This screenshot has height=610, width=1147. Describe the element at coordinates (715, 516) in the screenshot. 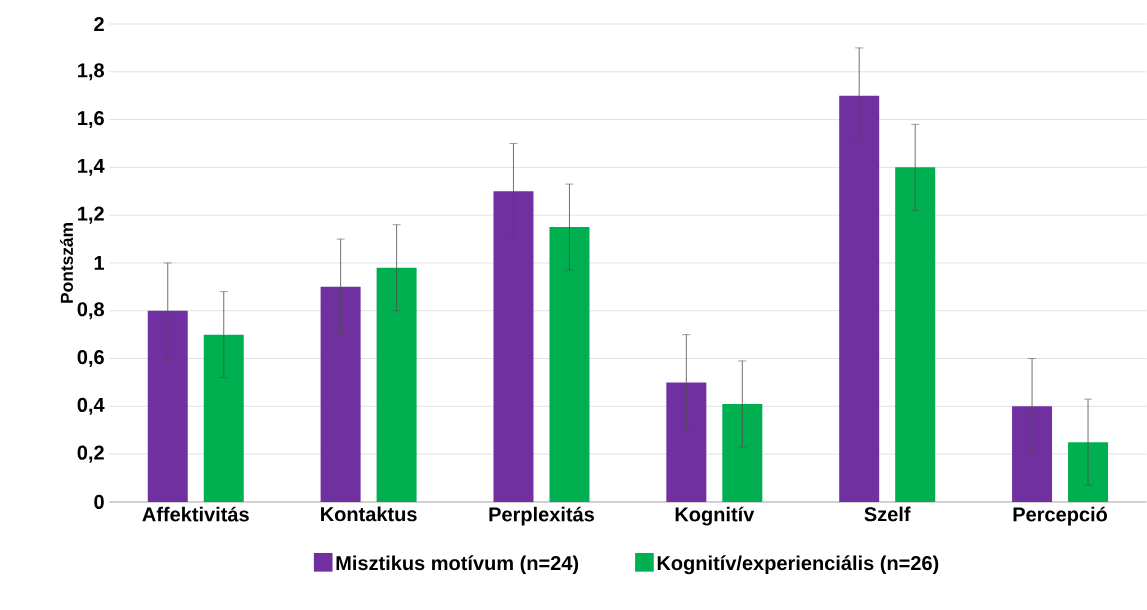

I see `x-tick-label: Kognitív` at that location.